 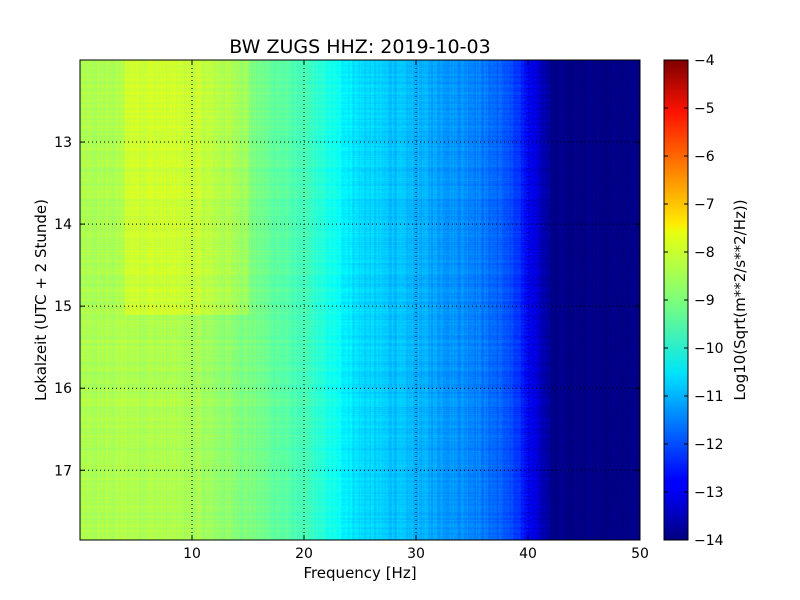 I want to click on x-axis-label: Frequency [Hz], so click(x=359, y=573).